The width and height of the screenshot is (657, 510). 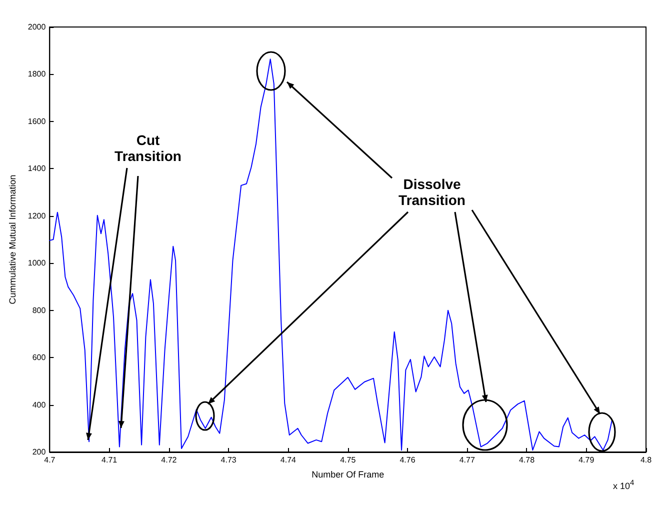 What do you see at coordinates (37, 169) in the screenshot?
I see `y-tick-label: 1400` at bounding box center [37, 169].